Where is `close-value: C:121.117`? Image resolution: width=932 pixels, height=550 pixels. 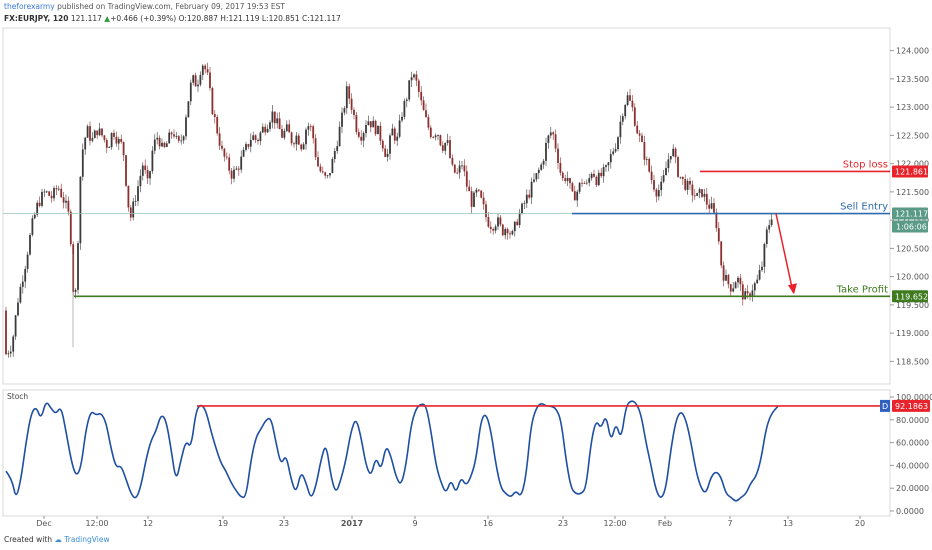
close-value: C:121.117 is located at coordinates (321, 18).